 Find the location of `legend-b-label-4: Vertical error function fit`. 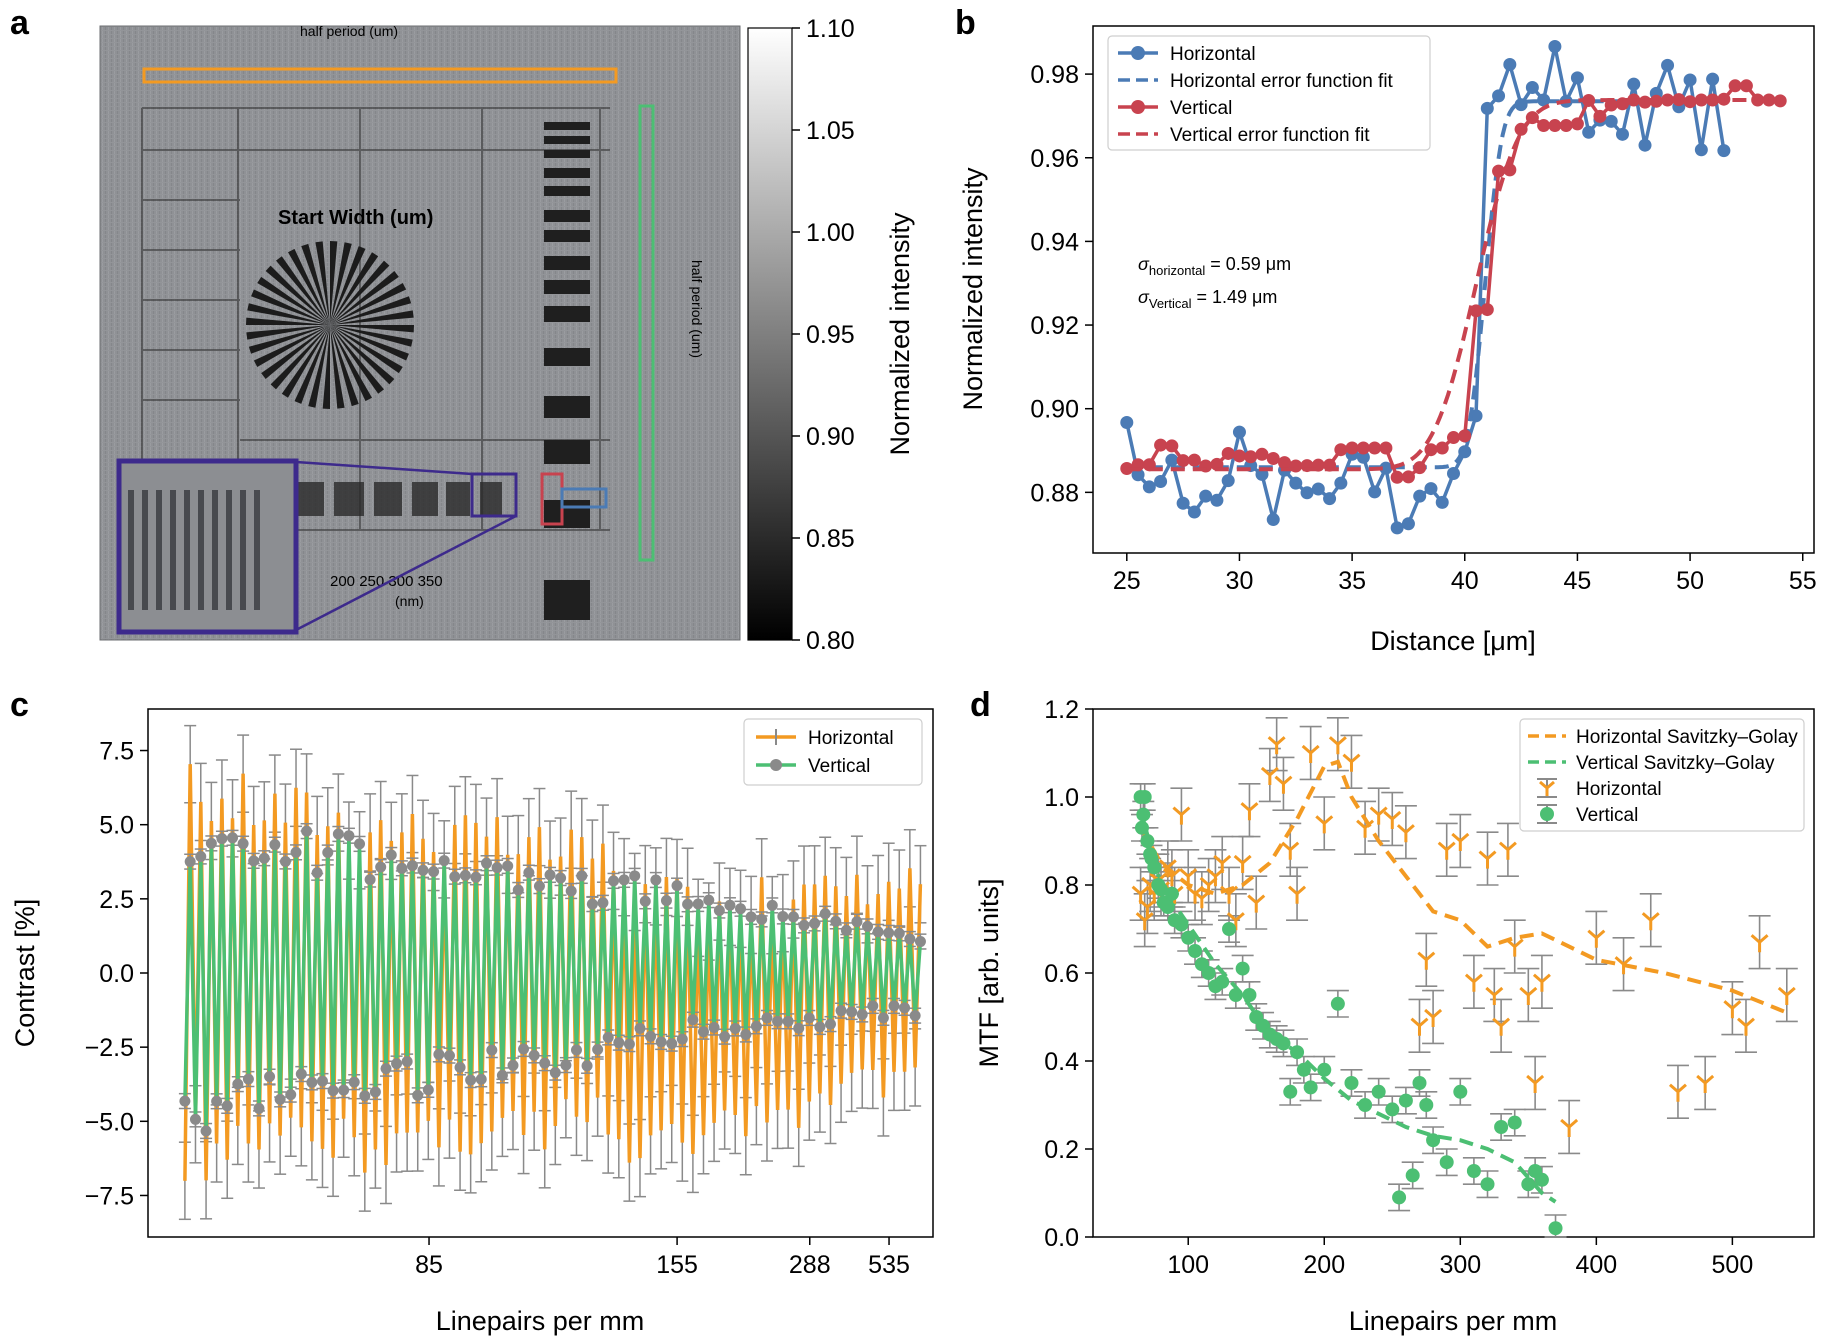

legend-b-label-4: Vertical error function fit is located at coordinates (1270, 135).